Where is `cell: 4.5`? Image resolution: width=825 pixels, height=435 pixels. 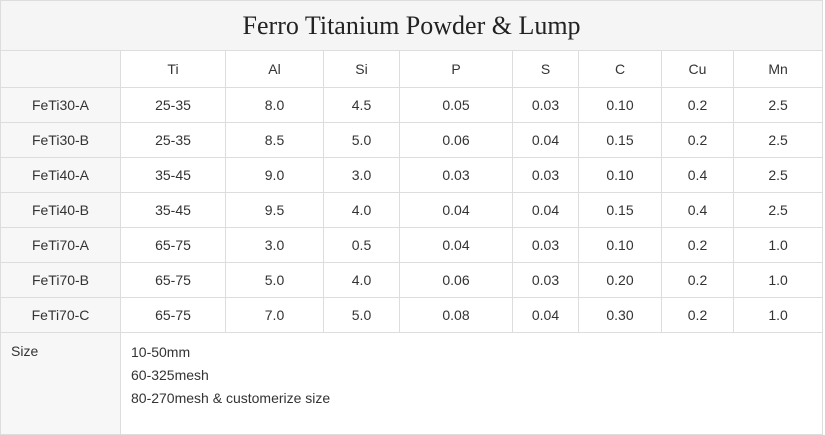 cell: 4.5 is located at coordinates (361, 105).